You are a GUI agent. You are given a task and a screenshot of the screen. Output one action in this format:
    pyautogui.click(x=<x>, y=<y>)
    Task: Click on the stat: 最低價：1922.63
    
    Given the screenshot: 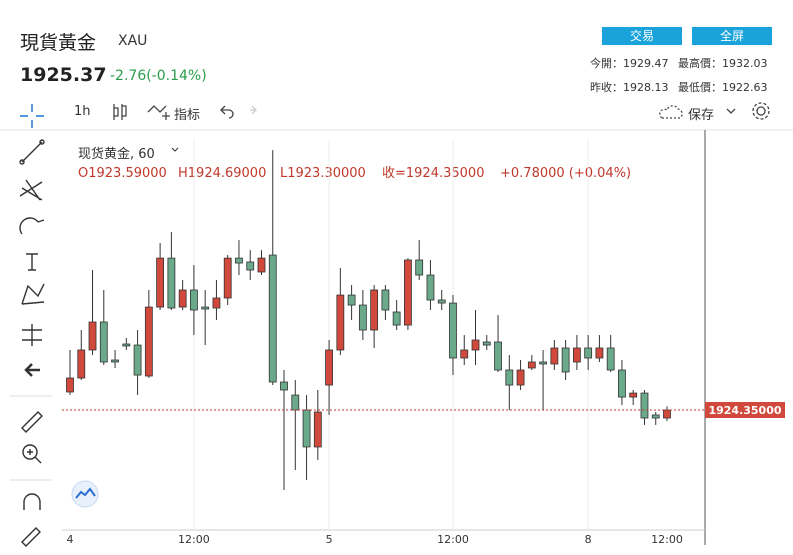 What is the action you would take?
    pyautogui.click(x=723, y=87)
    